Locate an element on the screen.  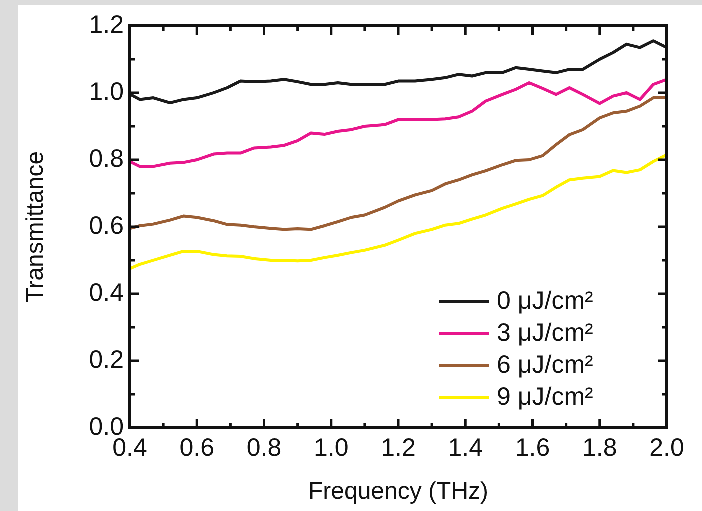
y-tick-label: 1.0 is located at coordinates (106, 92).